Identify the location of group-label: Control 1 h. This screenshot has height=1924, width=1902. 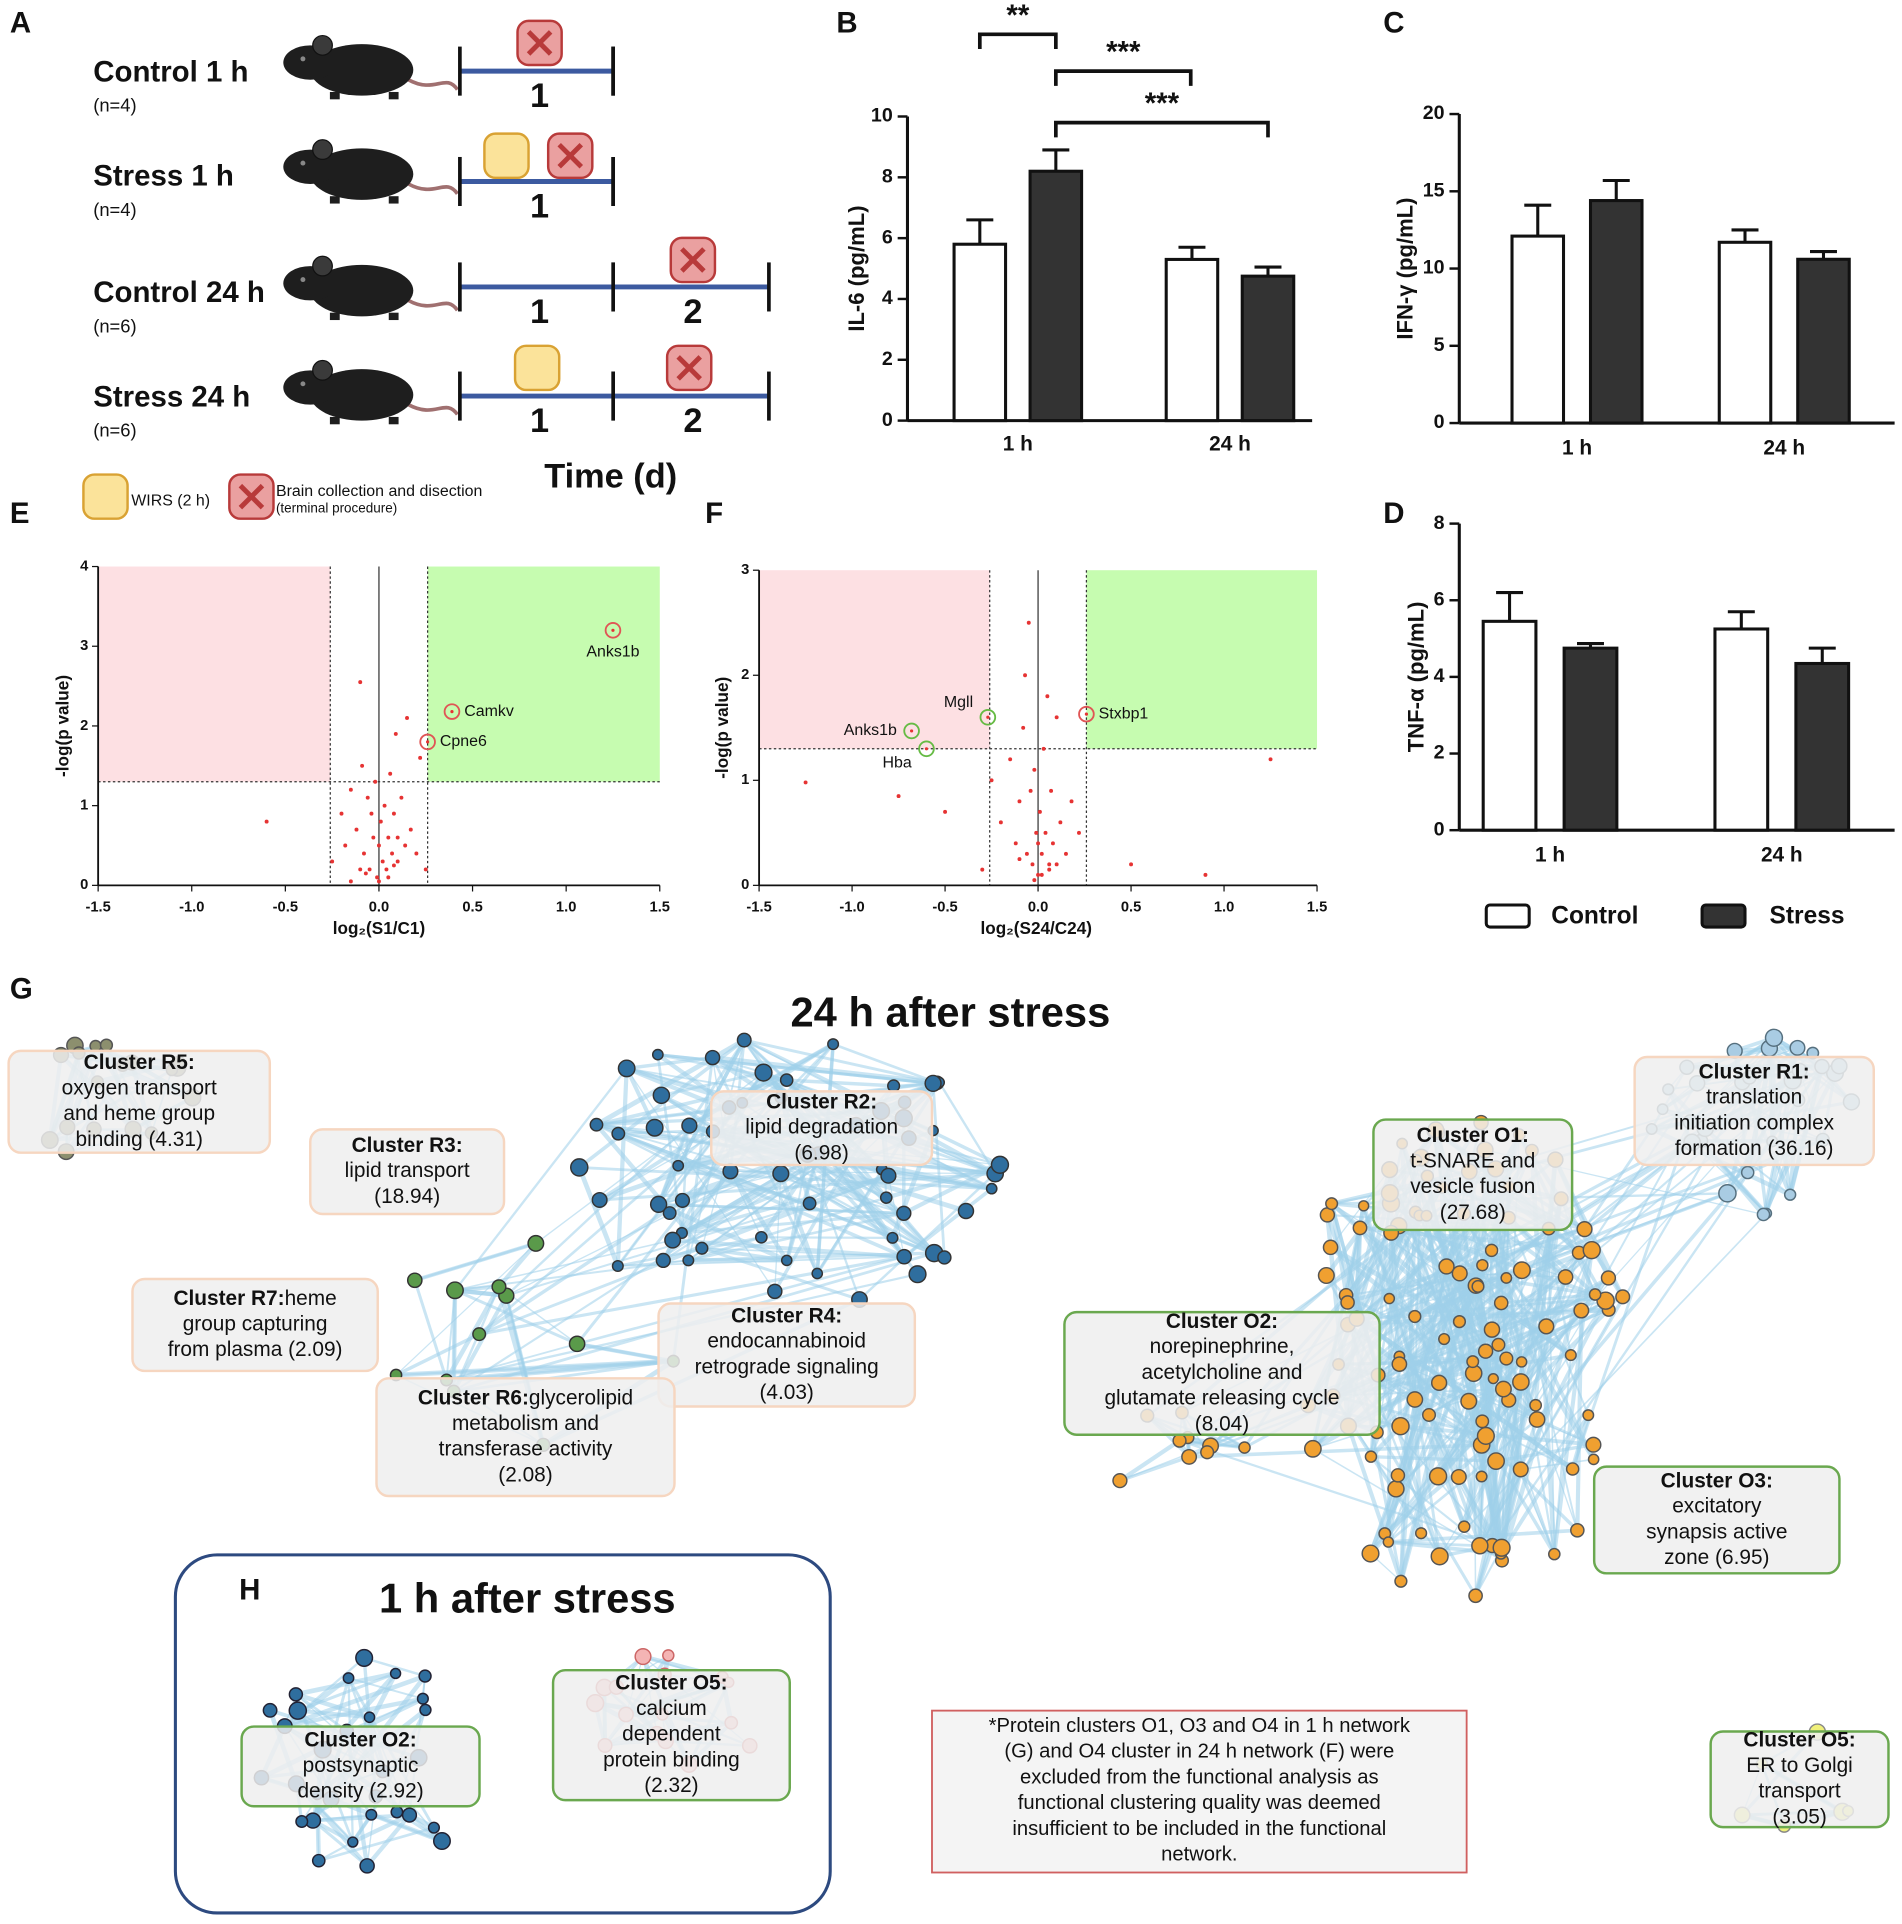
(170, 71).